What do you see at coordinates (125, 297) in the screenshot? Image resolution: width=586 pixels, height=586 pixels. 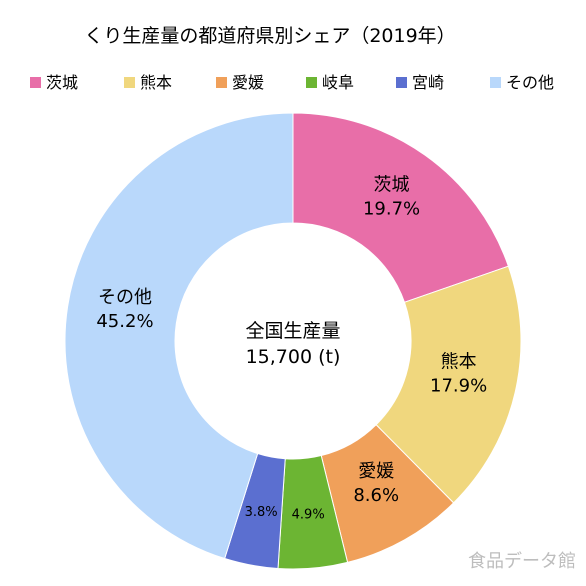 I see `slice-label-5: その他` at bounding box center [125, 297].